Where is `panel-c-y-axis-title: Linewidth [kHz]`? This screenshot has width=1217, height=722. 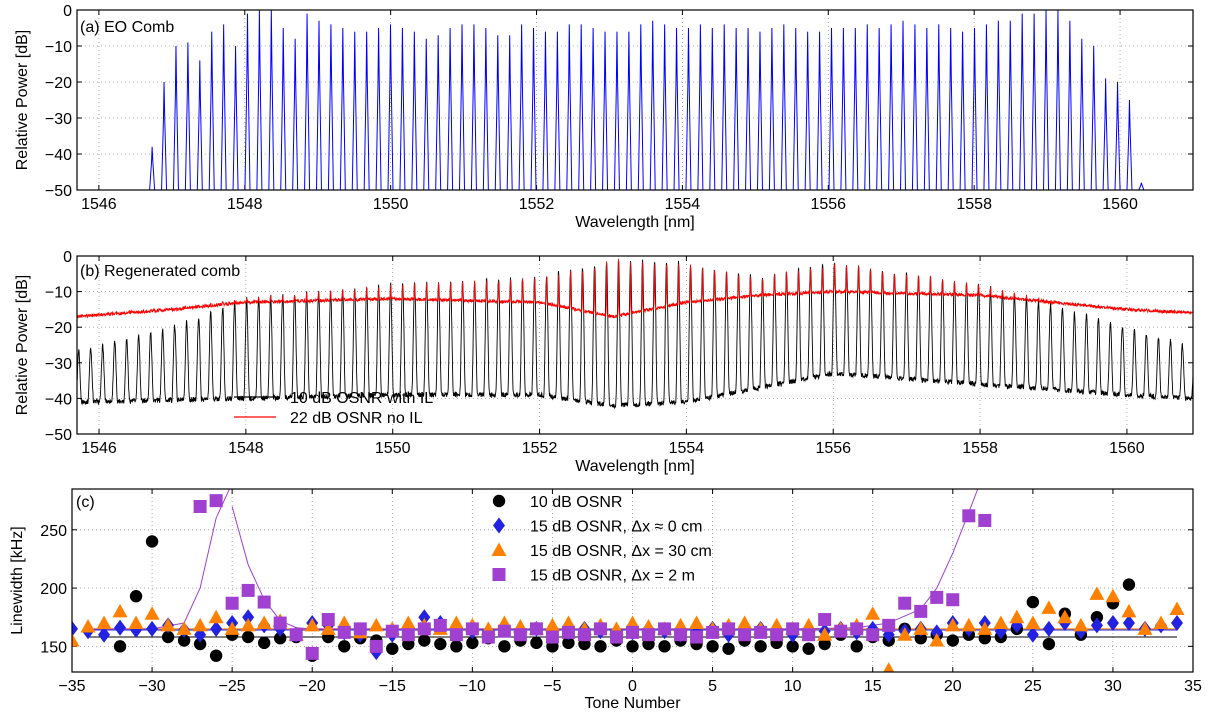
panel-c-y-axis-title: Linewidth [kHz] is located at coordinates (17, 580).